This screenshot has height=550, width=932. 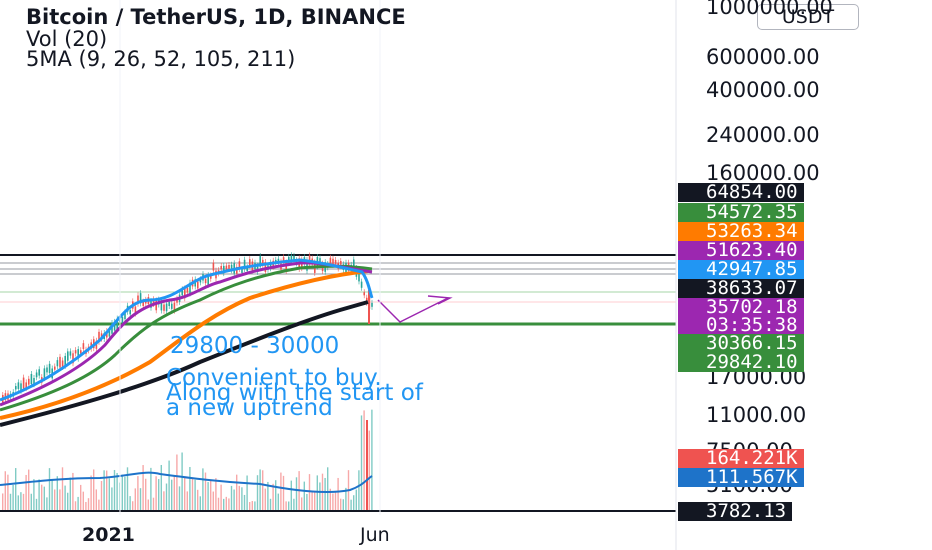 I want to click on annotation-line: Convenient to buy., so click(x=274, y=378).